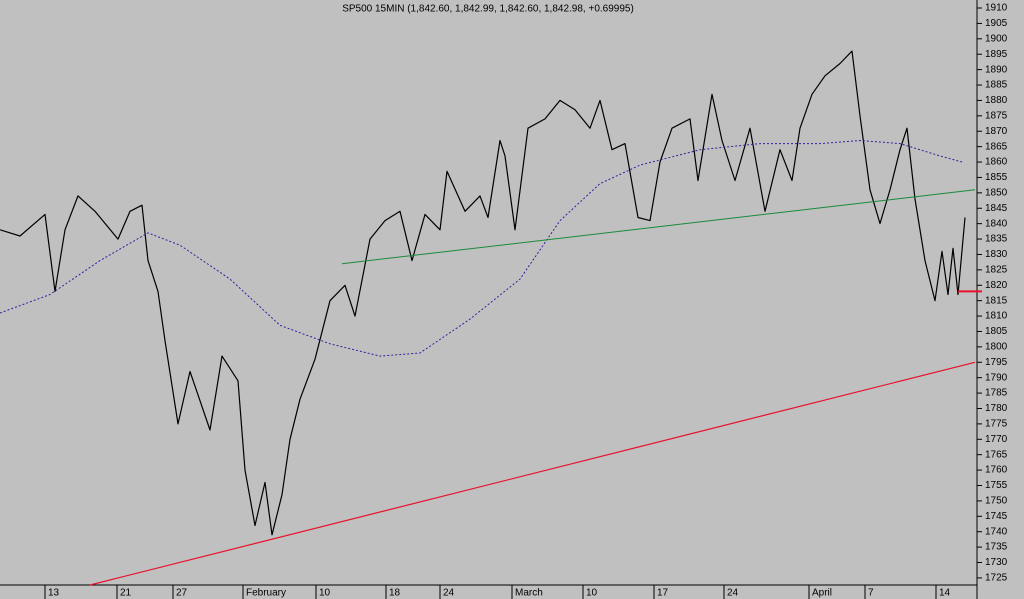  I want to click on y-tick-label: 1770, so click(996, 439).